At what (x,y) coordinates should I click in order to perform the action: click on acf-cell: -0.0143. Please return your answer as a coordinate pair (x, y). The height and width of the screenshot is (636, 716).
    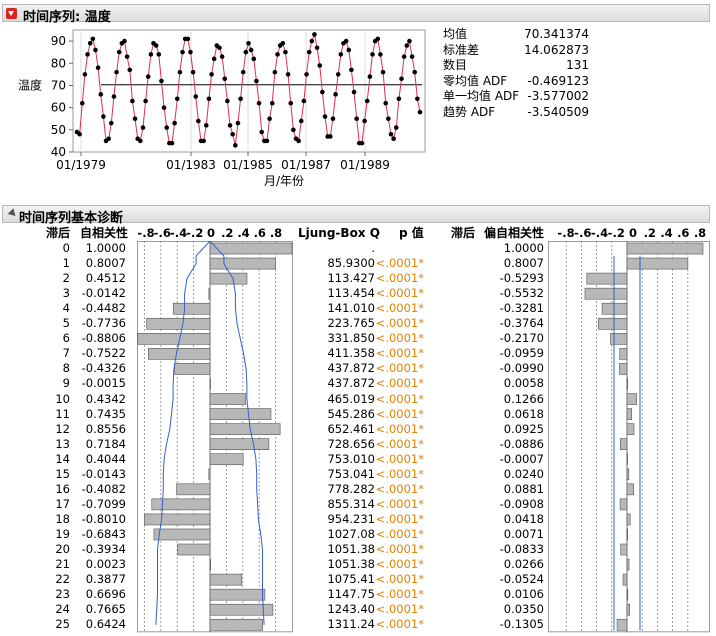
    Looking at the image, I should click on (103, 473).